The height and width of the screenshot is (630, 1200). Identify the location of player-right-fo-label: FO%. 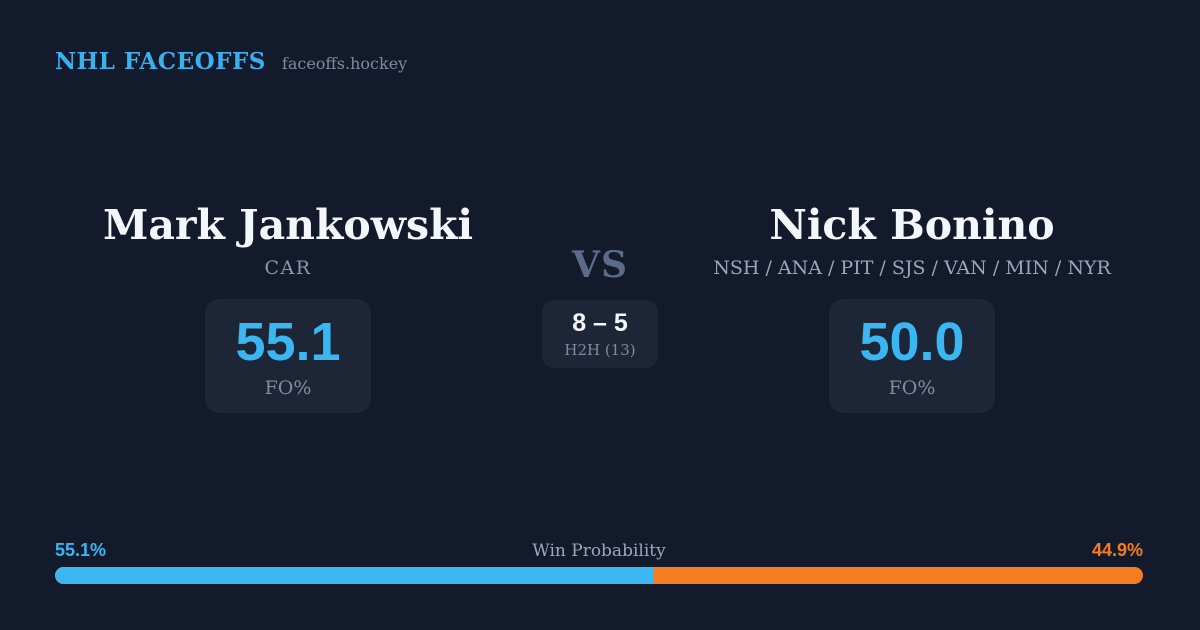
(912, 387).